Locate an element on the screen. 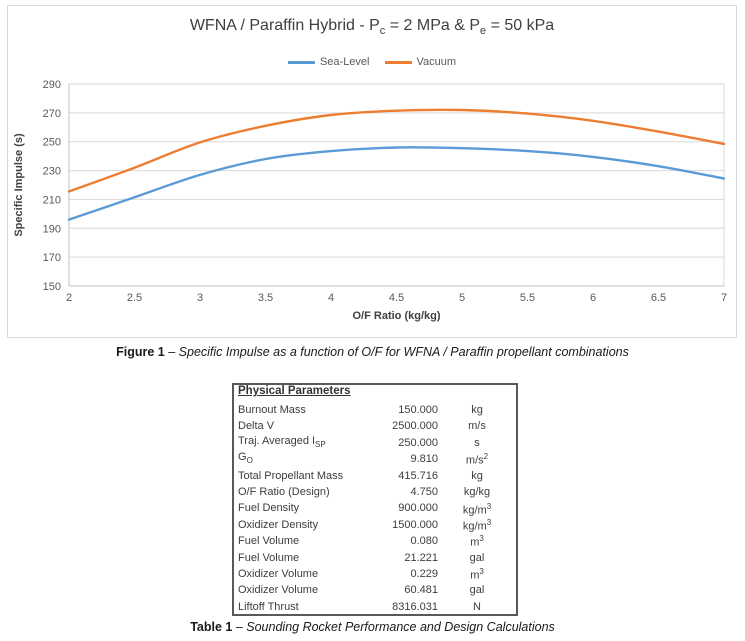 Image resolution: width=745 pixels, height=641 pixels. sea-level-series-line is located at coordinates (396, 183).